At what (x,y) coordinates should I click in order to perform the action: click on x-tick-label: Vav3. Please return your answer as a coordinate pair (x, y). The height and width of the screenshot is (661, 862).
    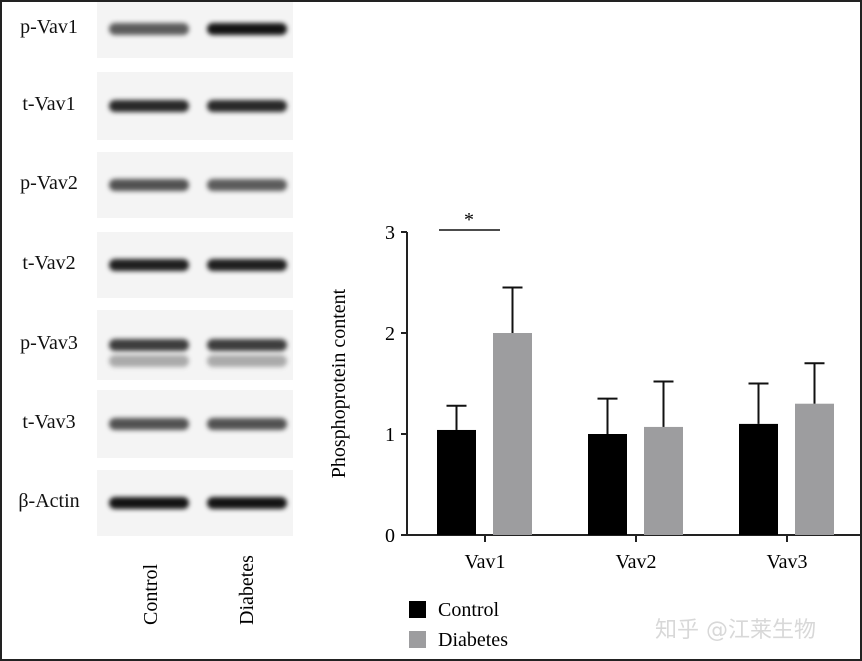
    Looking at the image, I should click on (786, 562).